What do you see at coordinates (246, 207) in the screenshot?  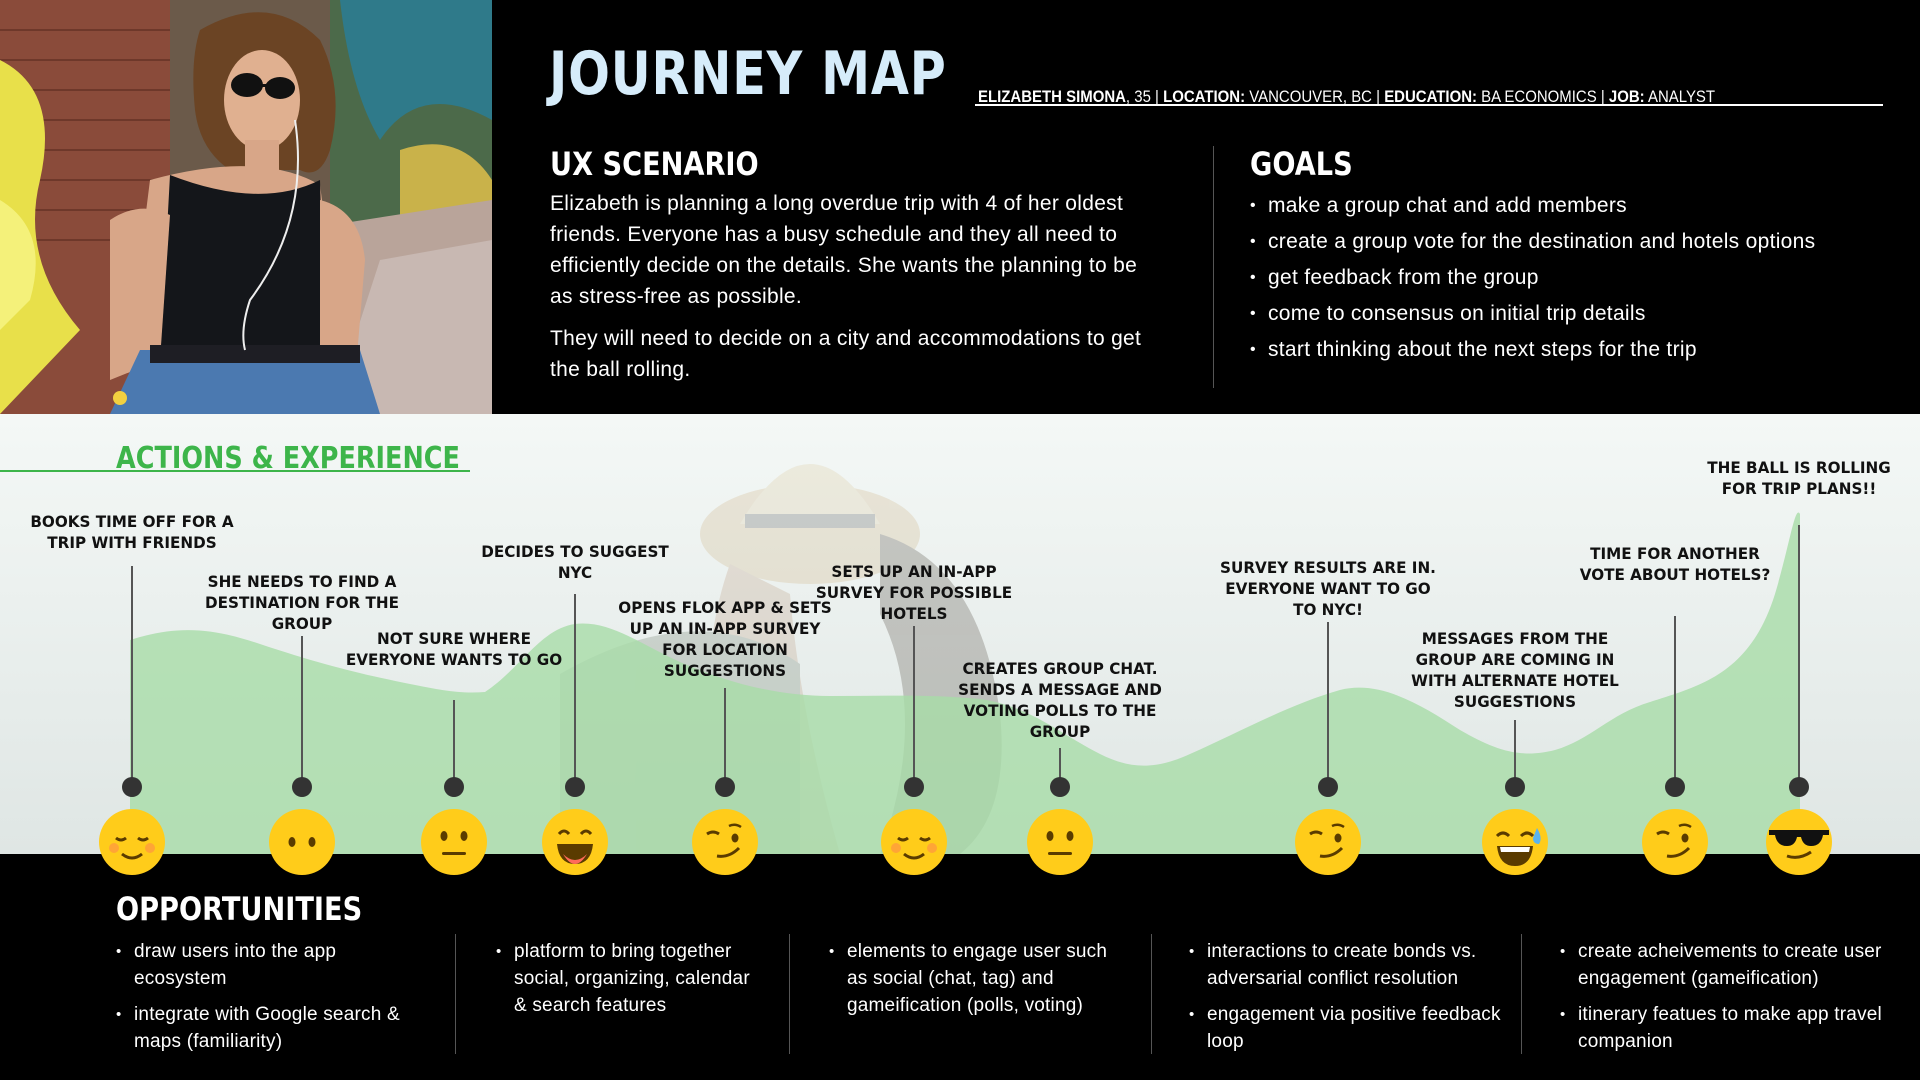 I see `persona-photo` at bounding box center [246, 207].